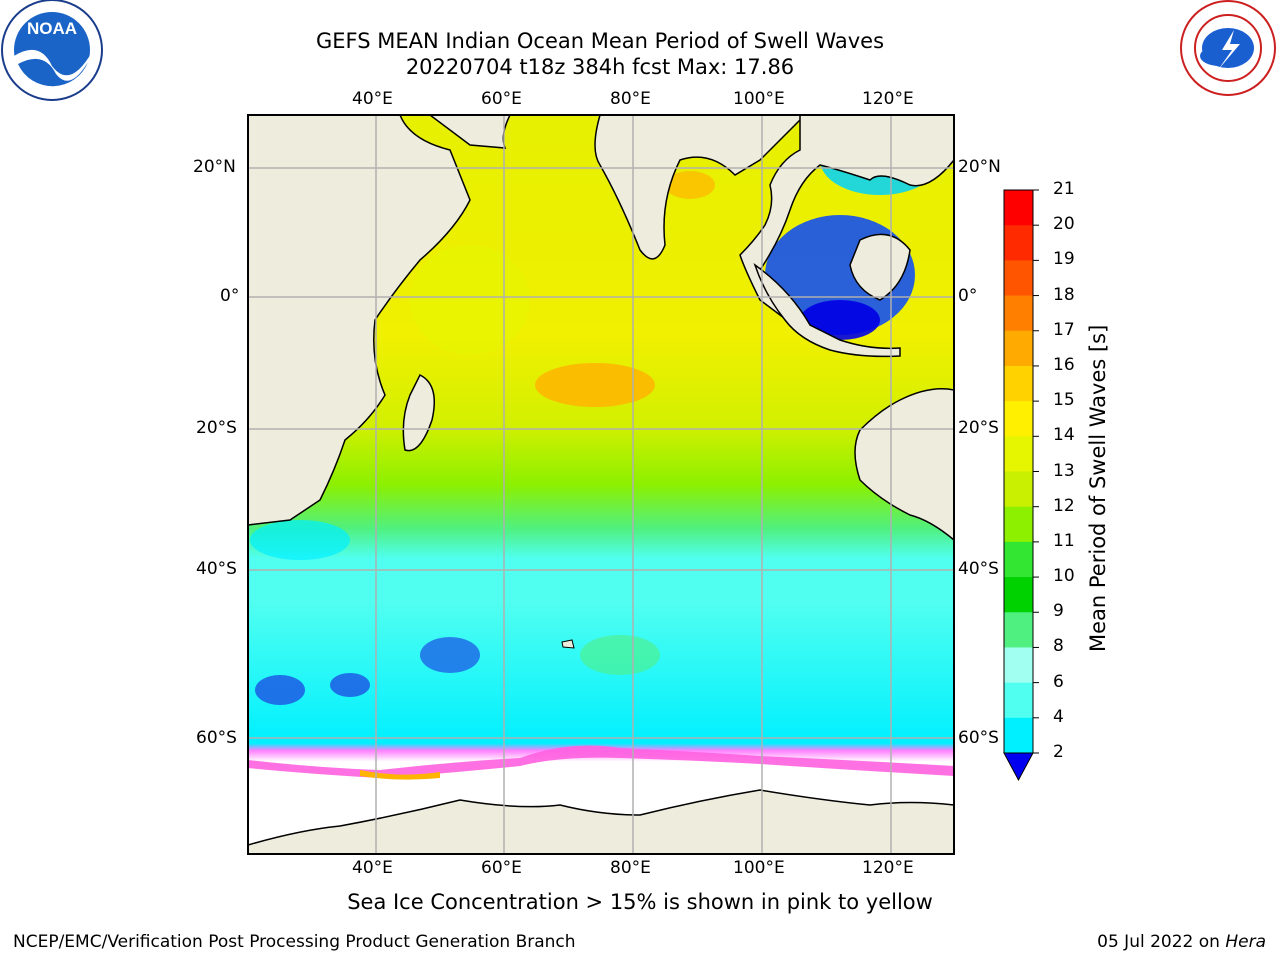 The height and width of the screenshot is (960, 1280). Describe the element at coordinates (888, 99) in the screenshot. I see `lon-label-top: 120°E` at that location.